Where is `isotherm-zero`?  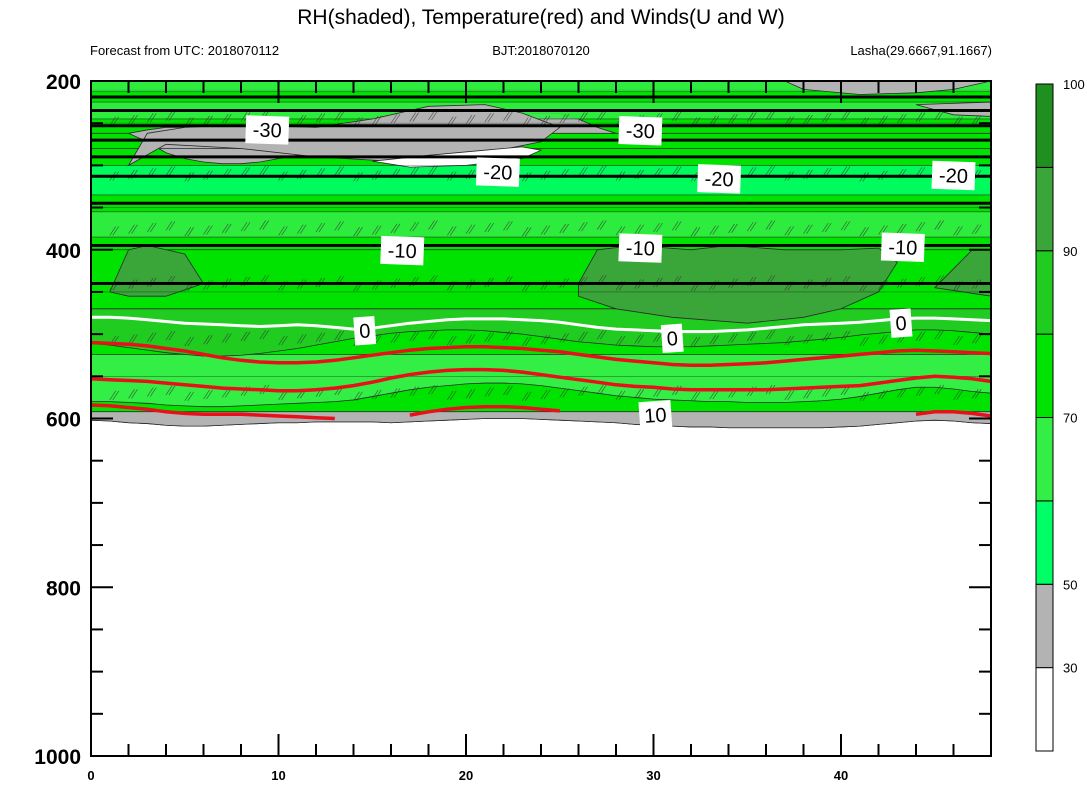 isotherm-zero is located at coordinates (541, 324).